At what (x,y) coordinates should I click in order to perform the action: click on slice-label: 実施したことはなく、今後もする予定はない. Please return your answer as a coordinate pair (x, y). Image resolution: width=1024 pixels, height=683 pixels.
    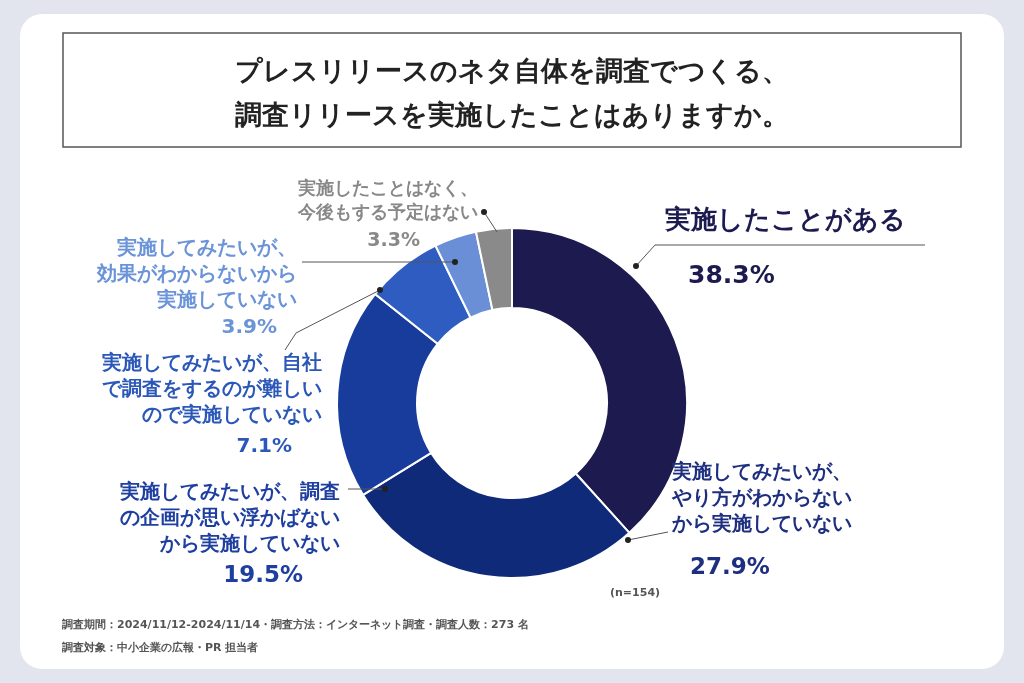
    Looking at the image, I should click on (387, 199).